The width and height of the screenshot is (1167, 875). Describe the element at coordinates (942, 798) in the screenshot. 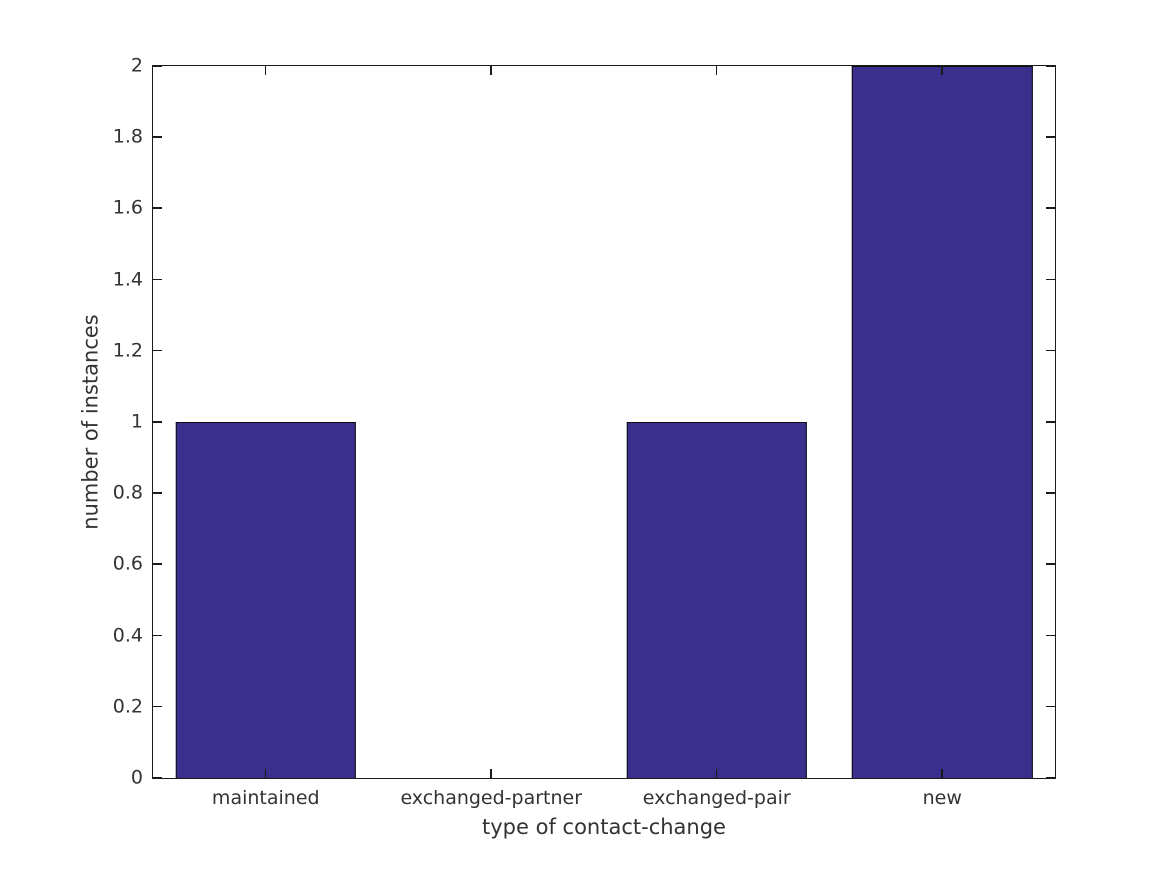

I see `x-tick-label: new` at that location.